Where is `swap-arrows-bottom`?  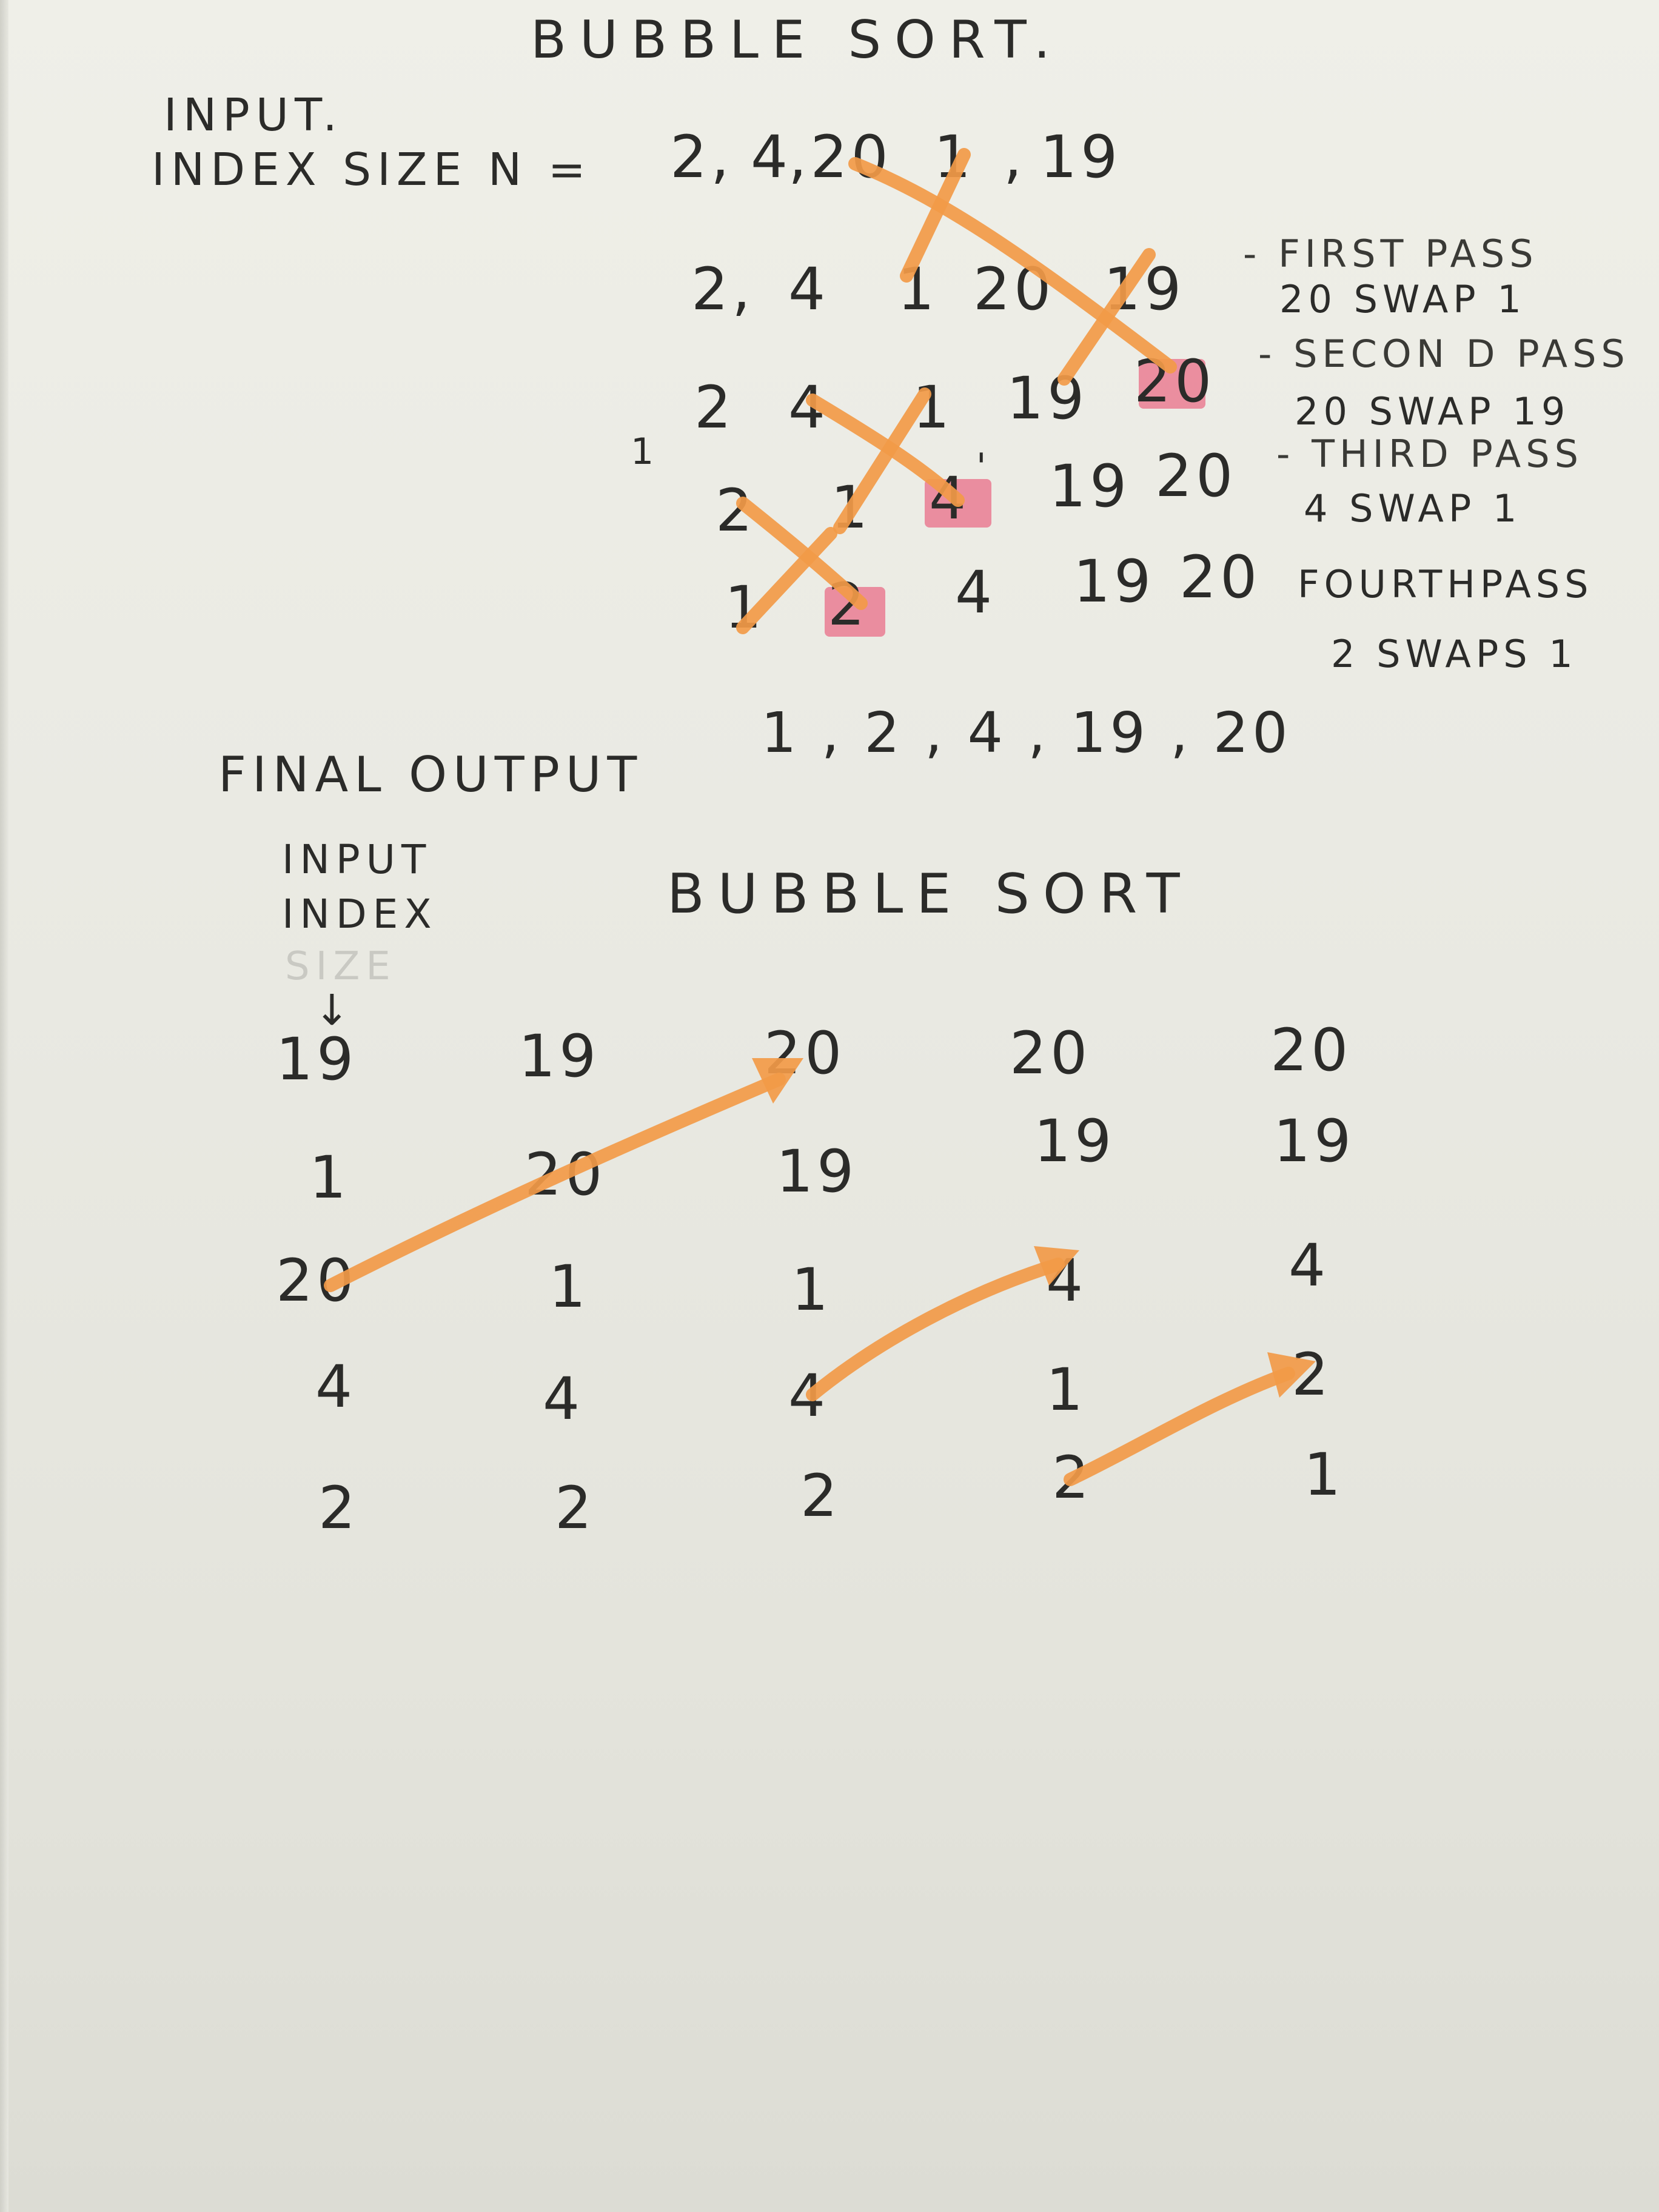 swap-arrows-bottom is located at coordinates (820, 1272).